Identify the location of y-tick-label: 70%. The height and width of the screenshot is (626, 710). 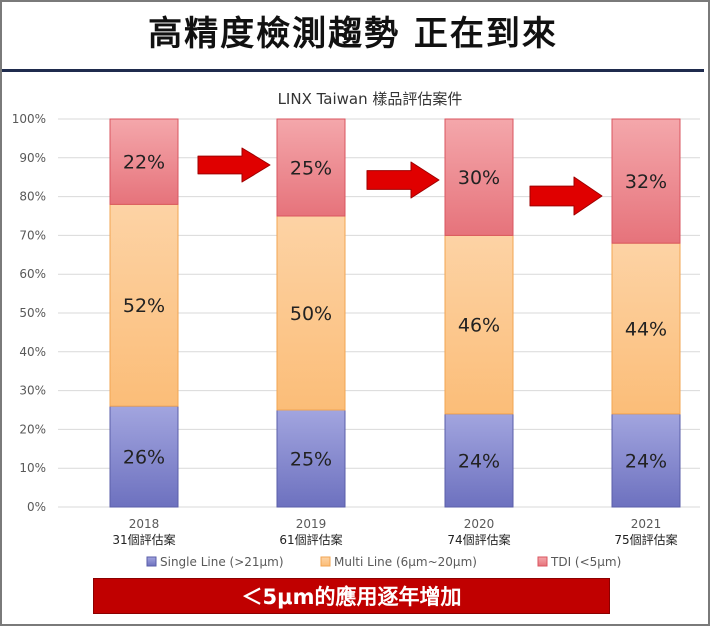
(32, 235).